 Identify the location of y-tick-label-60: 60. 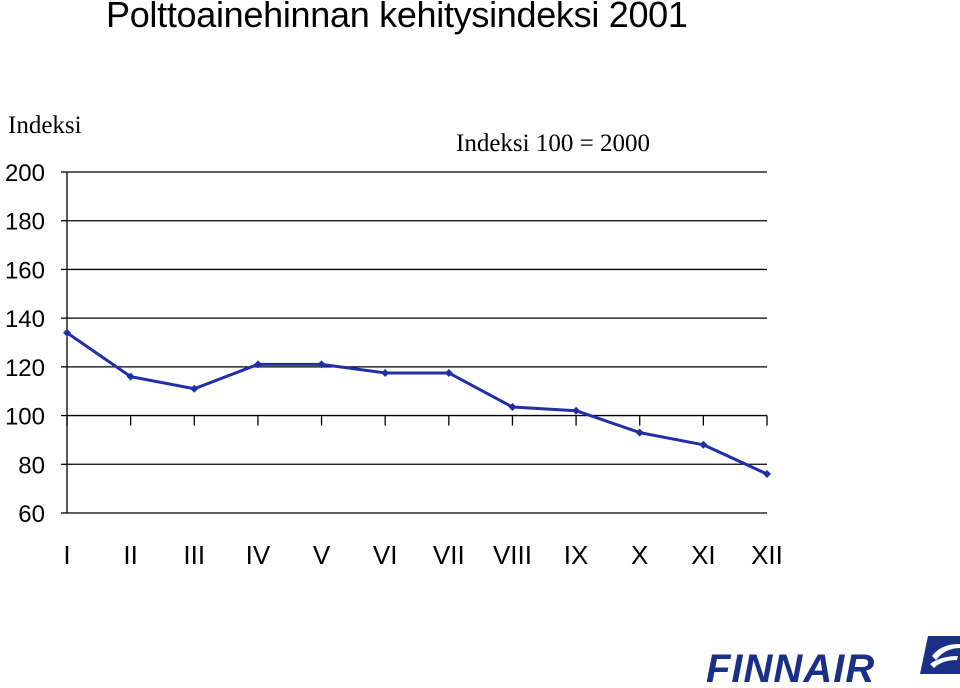
(31, 514).